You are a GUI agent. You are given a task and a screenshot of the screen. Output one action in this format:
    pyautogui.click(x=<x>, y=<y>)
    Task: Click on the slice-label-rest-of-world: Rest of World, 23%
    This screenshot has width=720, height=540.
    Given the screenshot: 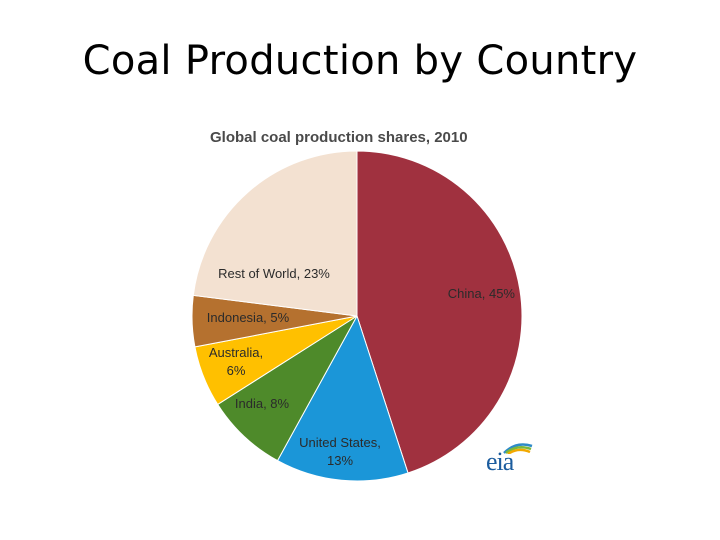 What is the action you would take?
    pyautogui.click(x=274, y=273)
    